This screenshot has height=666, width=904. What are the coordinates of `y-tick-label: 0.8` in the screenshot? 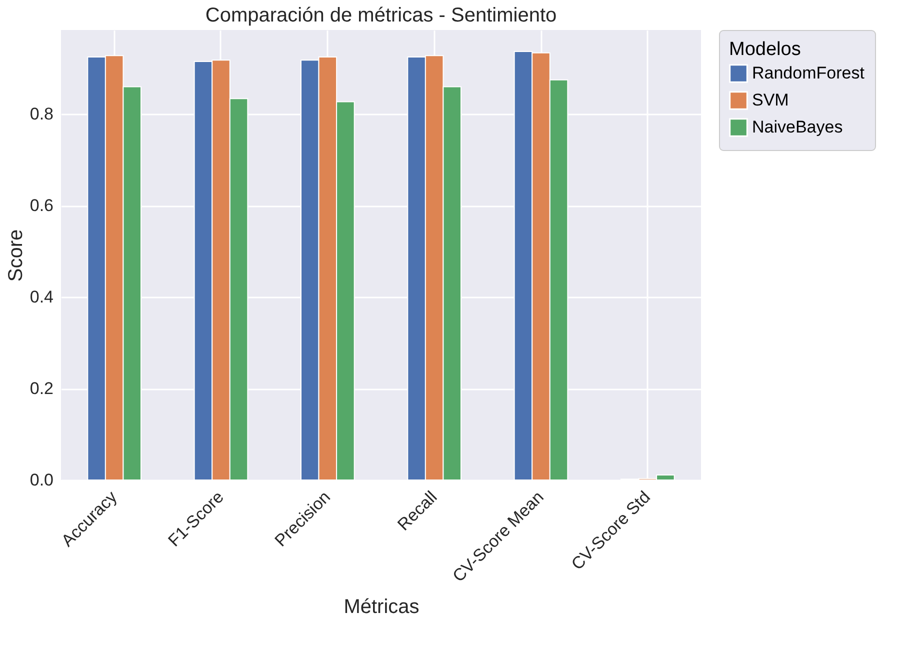 It's located at (42, 114).